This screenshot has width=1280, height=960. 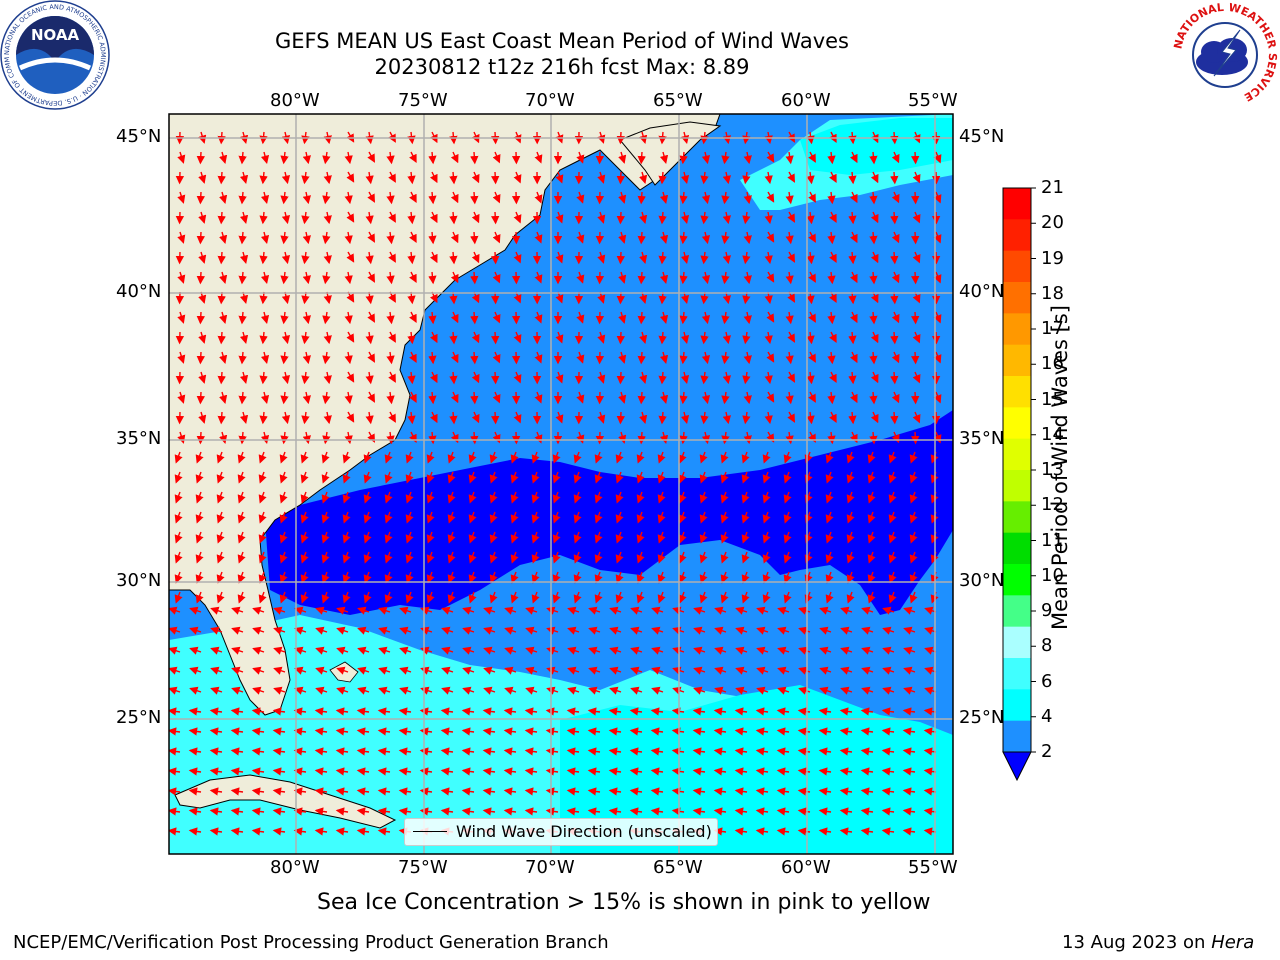 I want to click on lat-tick-left: 45°N, so click(x=139, y=136).